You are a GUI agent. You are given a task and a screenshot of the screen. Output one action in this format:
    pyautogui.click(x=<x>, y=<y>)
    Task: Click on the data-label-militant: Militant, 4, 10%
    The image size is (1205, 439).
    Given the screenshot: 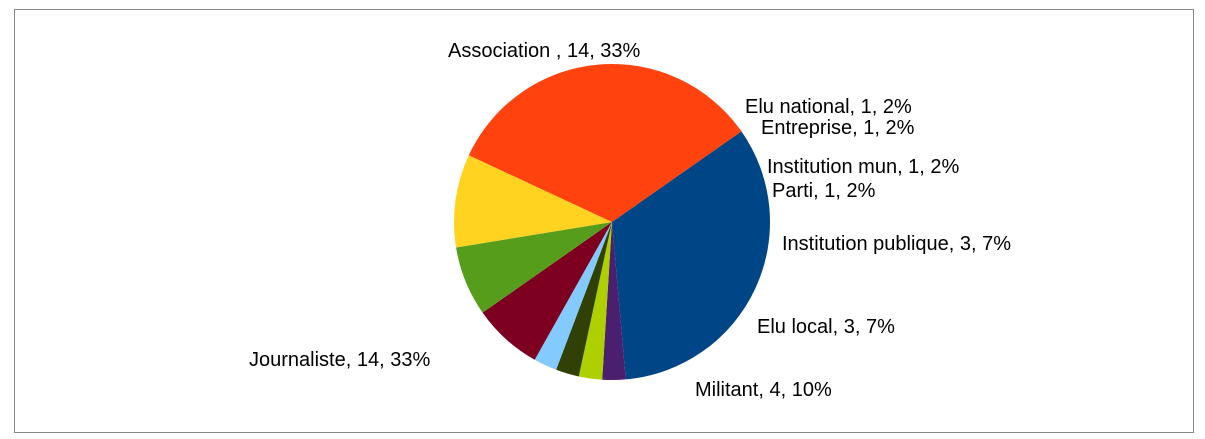 What is the action you would take?
    pyautogui.click(x=763, y=390)
    